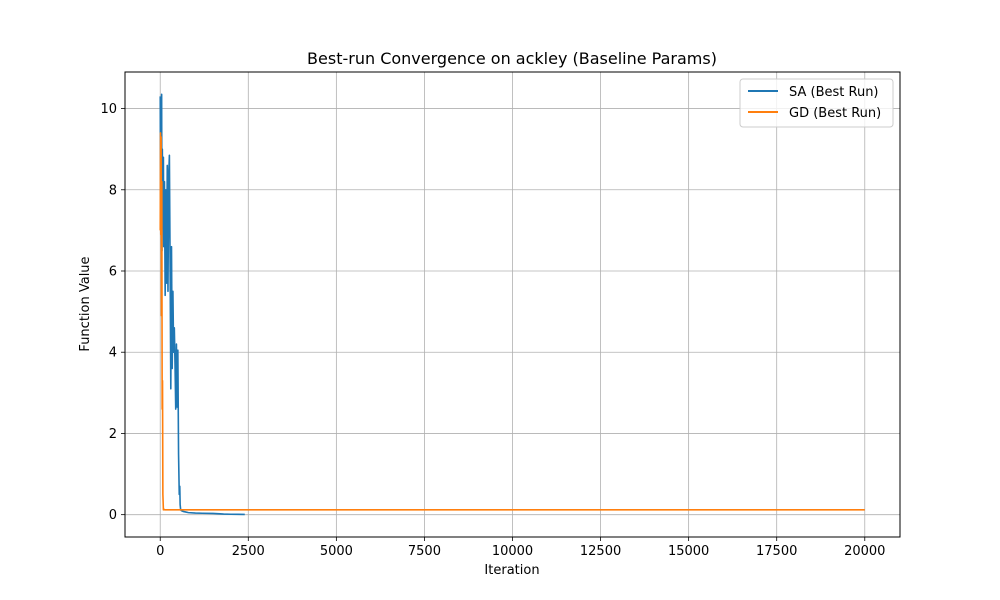  Describe the element at coordinates (113, 434) in the screenshot. I see `y-tick-label: 2` at that location.